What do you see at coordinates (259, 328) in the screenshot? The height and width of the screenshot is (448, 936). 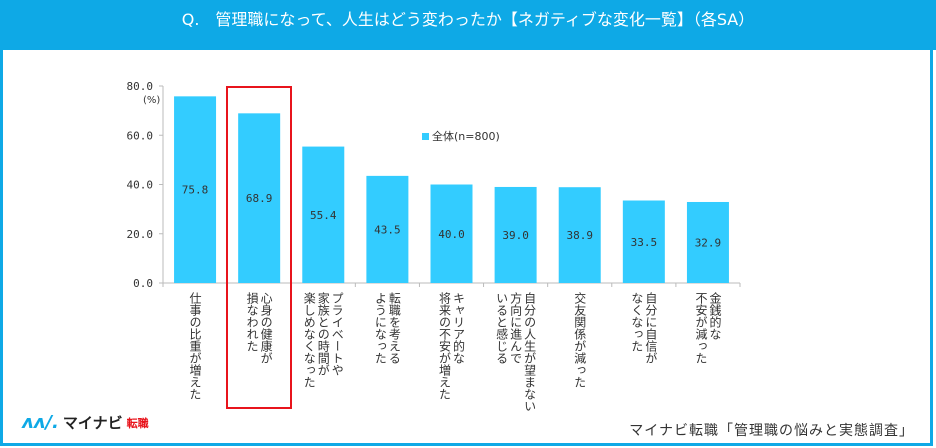 I see `x-tick-label: 心身の健康が 損なわれた` at bounding box center [259, 328].